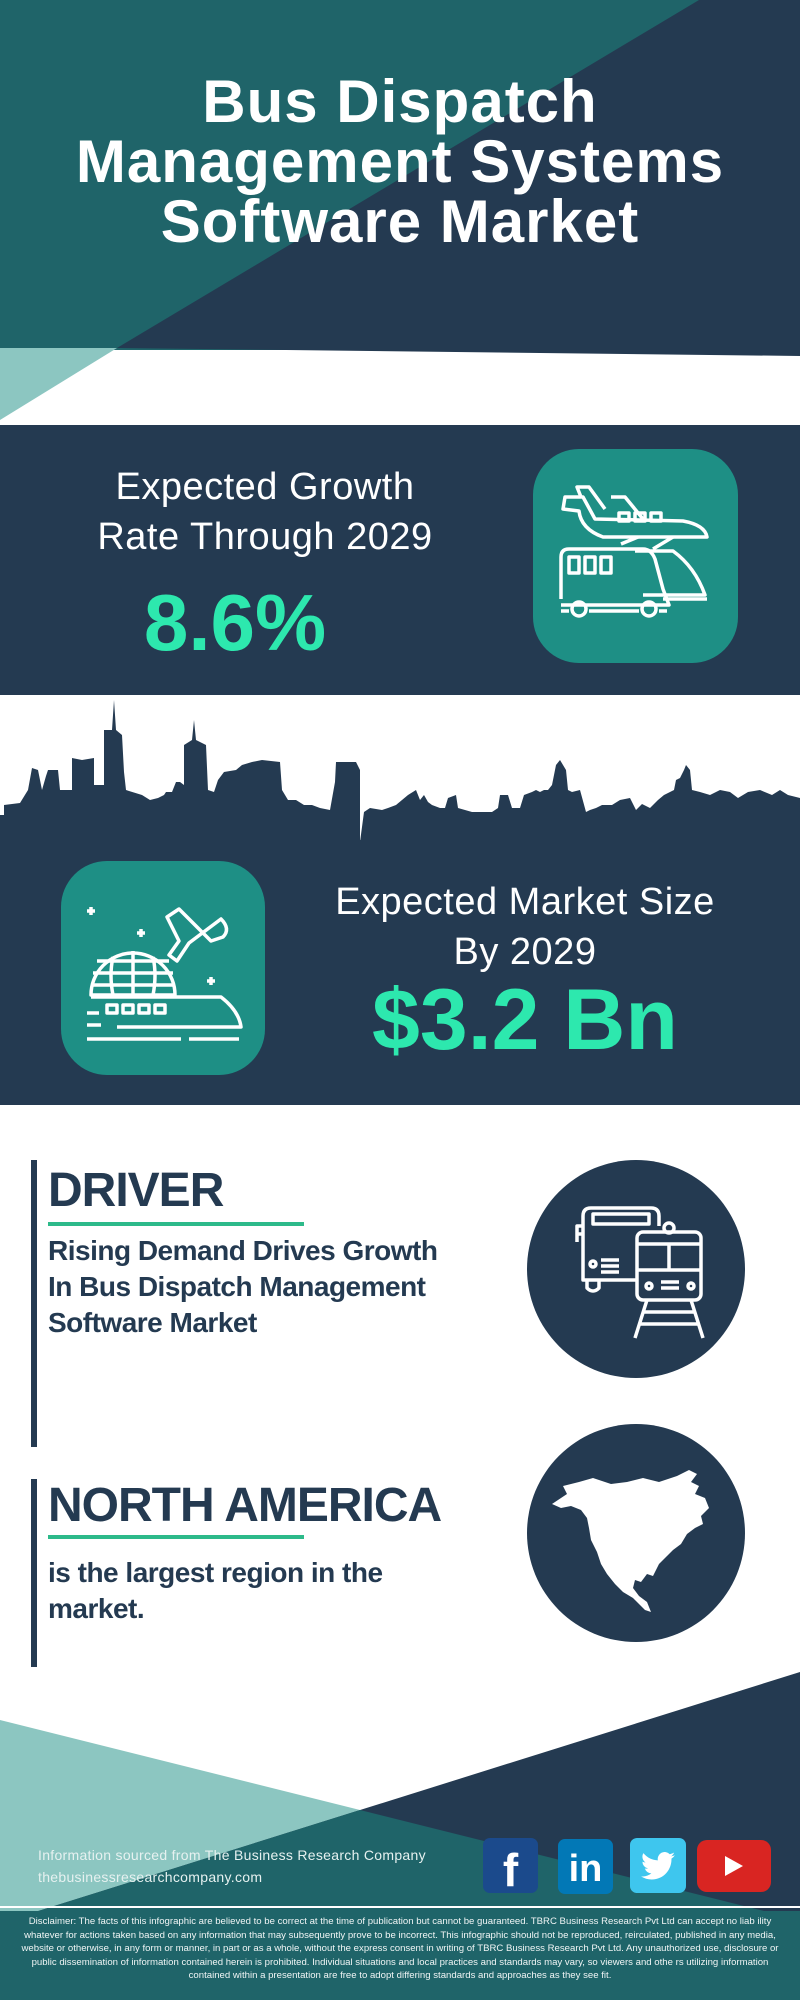 This screenshot has height=2000, width=800. Describe the element at coordinates (176, 1224) in the screenshot. I see `driver-underline` at that location.